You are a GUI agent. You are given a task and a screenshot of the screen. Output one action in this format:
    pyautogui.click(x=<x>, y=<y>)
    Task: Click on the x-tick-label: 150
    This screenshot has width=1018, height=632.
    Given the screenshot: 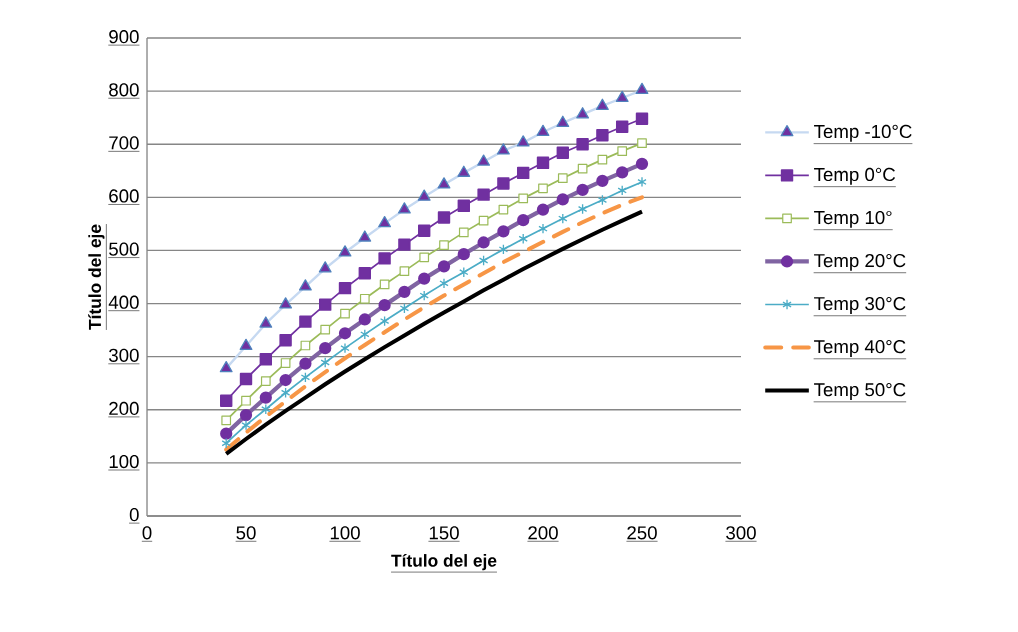 What is the action you would take?
    pyautogui.click(x=444, y=533)
    